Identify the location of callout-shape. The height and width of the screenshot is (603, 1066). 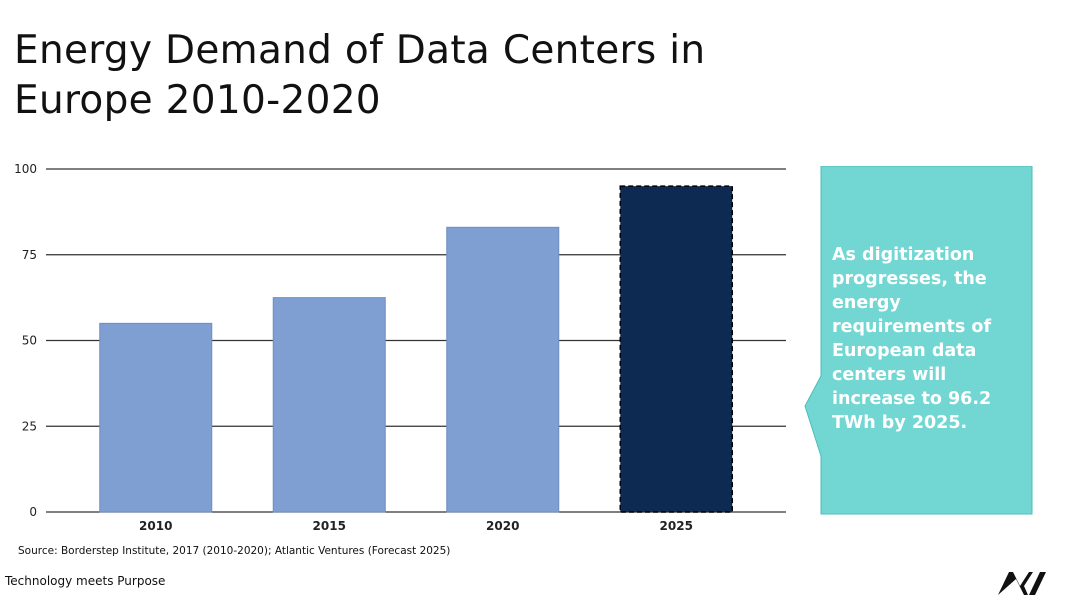
(918, 340).